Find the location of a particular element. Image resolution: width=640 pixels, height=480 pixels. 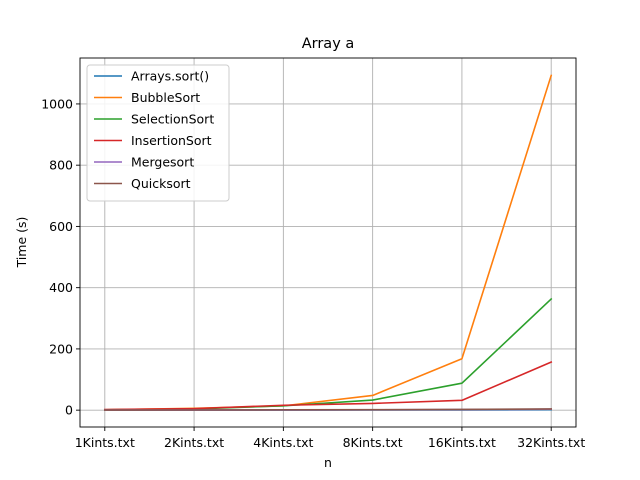

x-tick-label: 2Kints.txt is located at coordinates (194, 442).